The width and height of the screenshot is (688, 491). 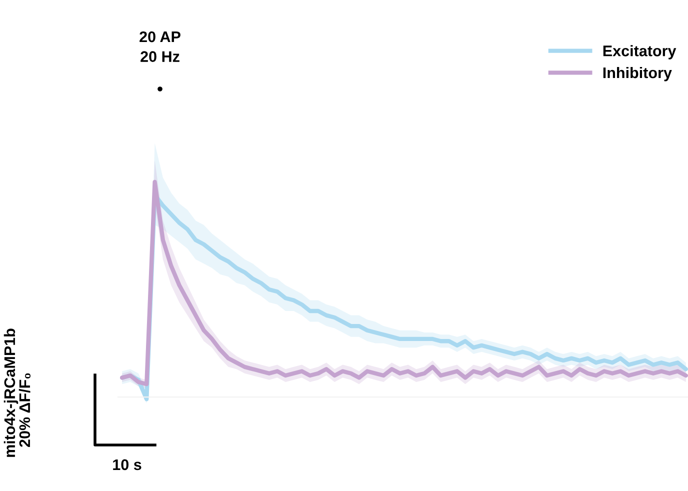 I want to click on text: 20% ΔF/F₀, so click(x=24, y=410).